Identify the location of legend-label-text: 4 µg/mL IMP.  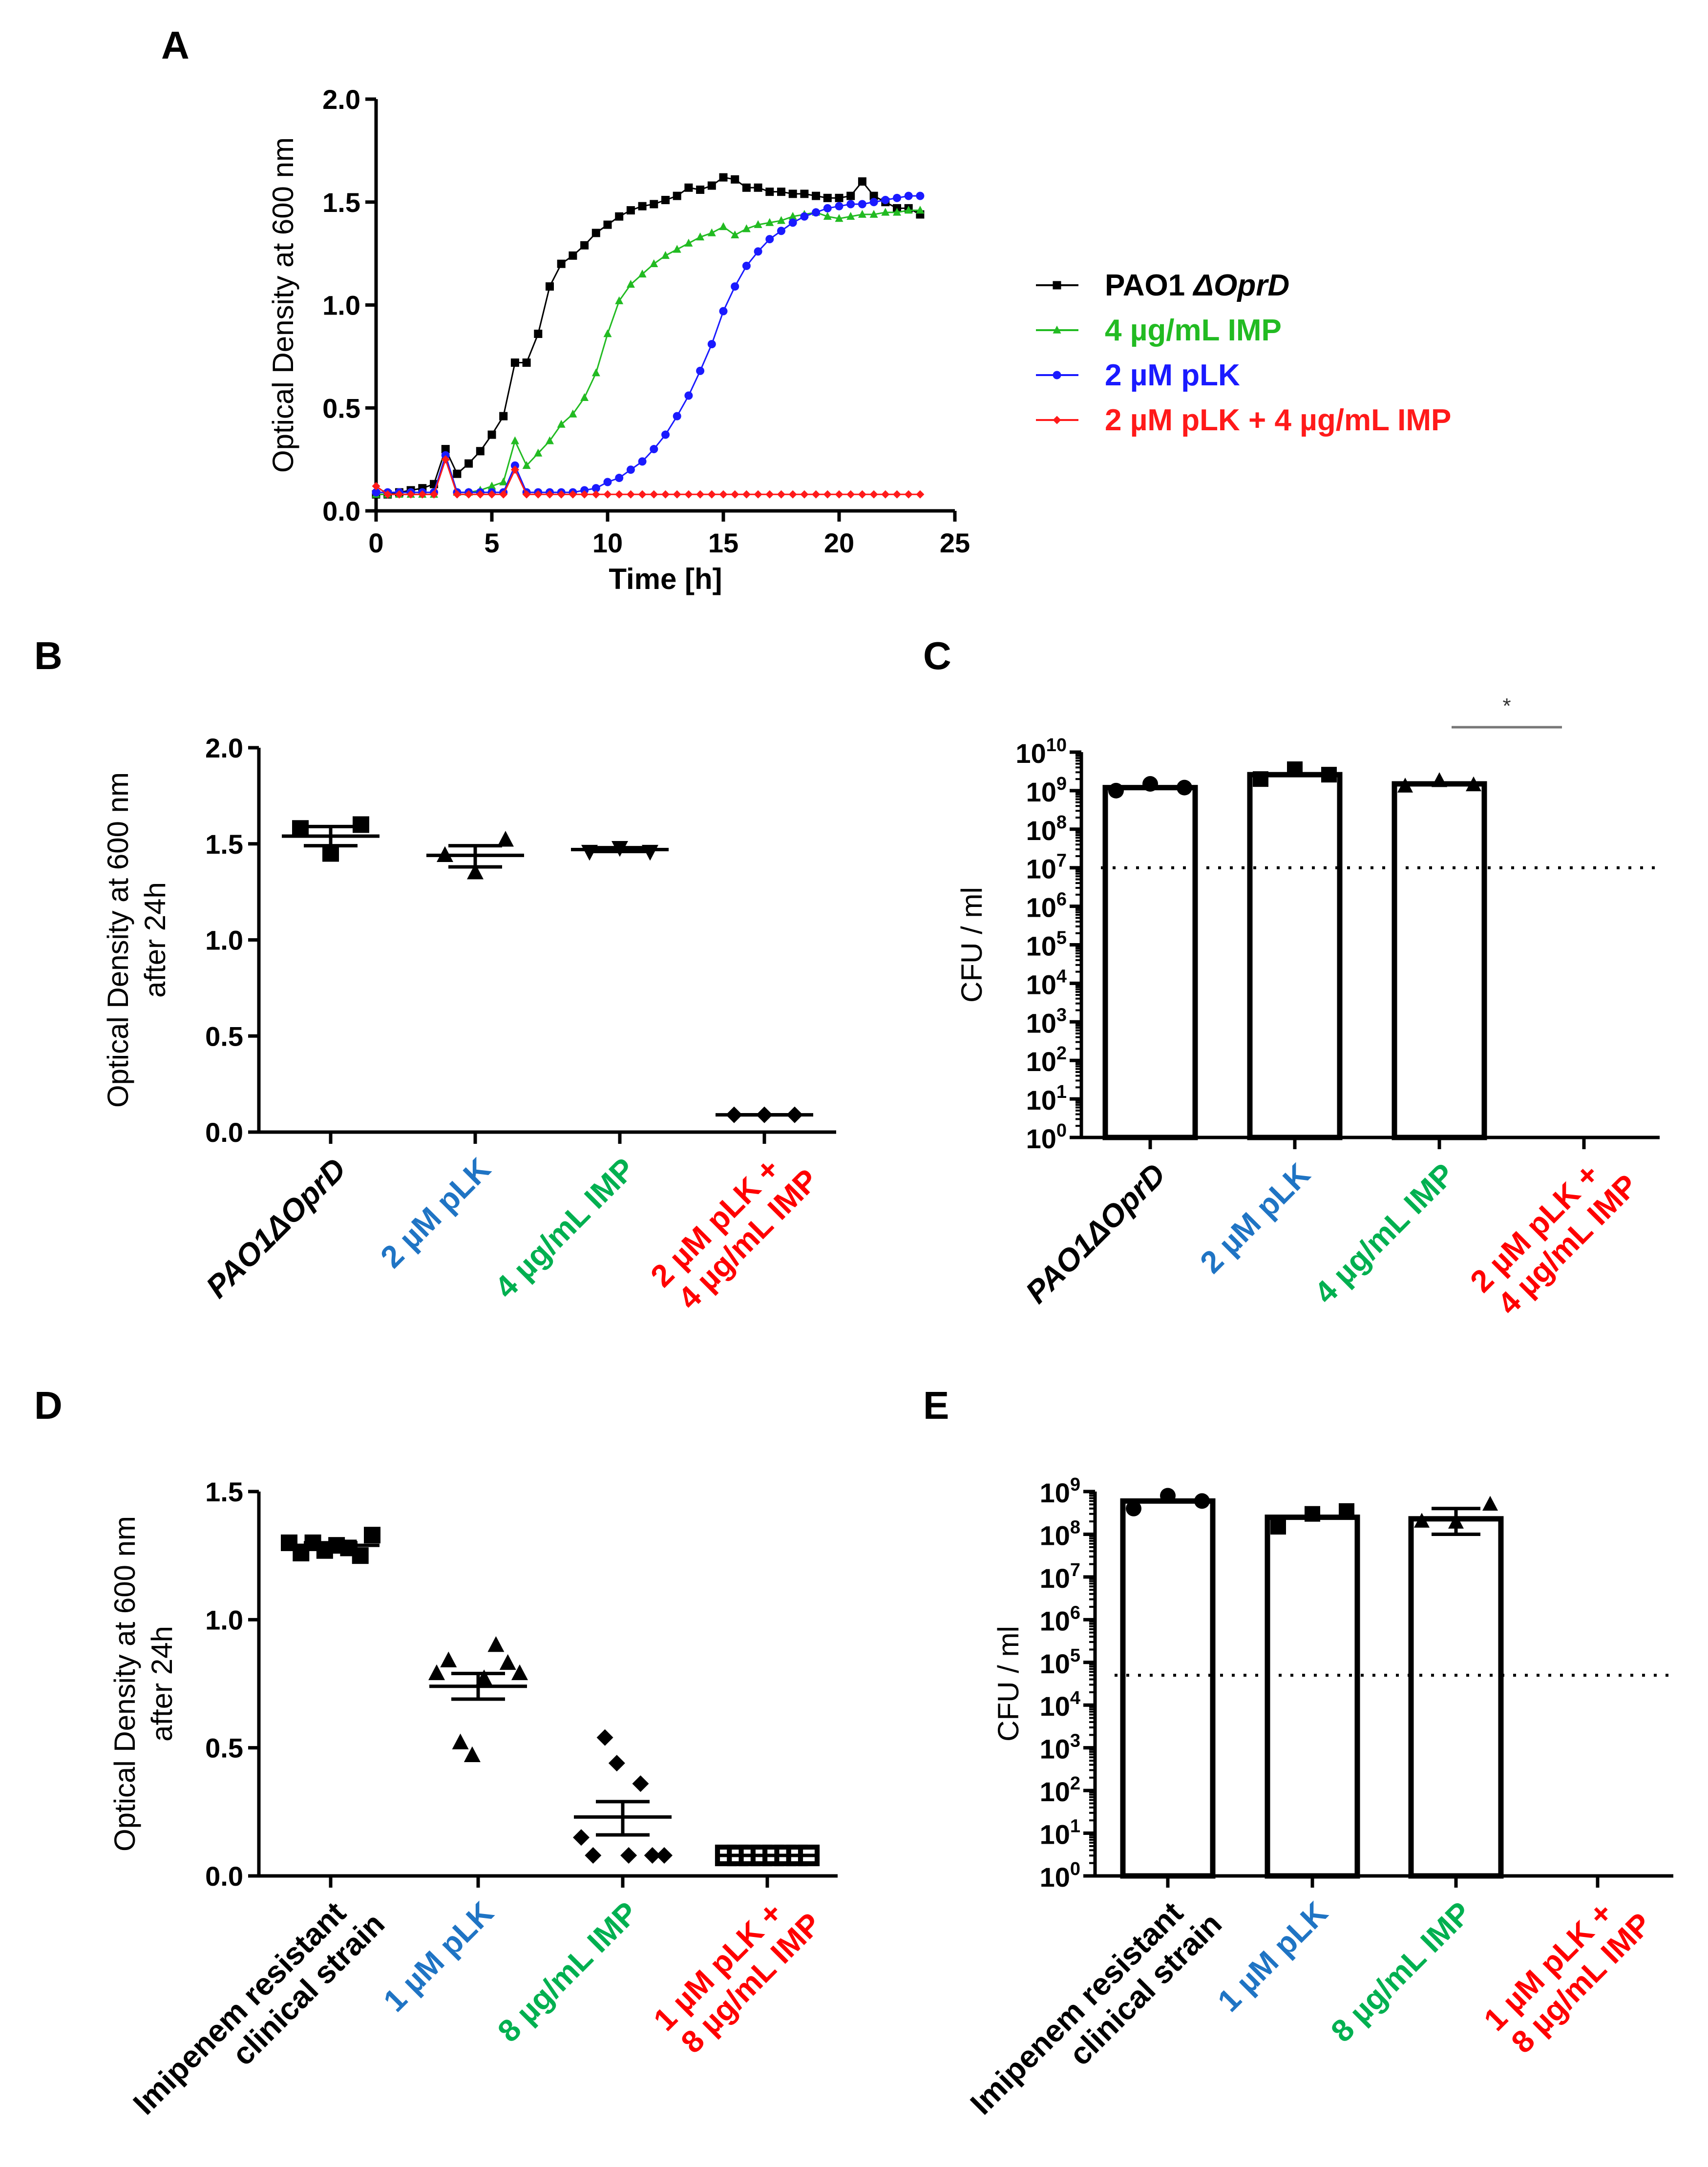
(1193, 330).